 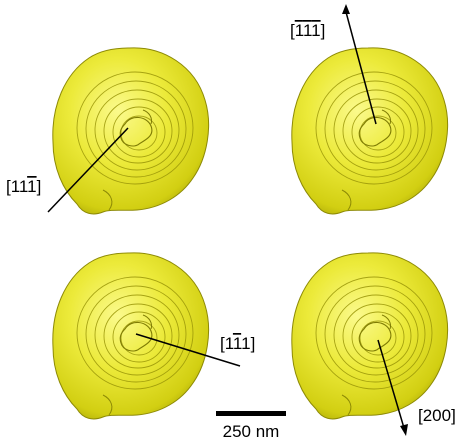 What do you see at coordinates (23, 186) in the screenshot?
I see `label-111bar: [111]` at bounding box center [23, 186].